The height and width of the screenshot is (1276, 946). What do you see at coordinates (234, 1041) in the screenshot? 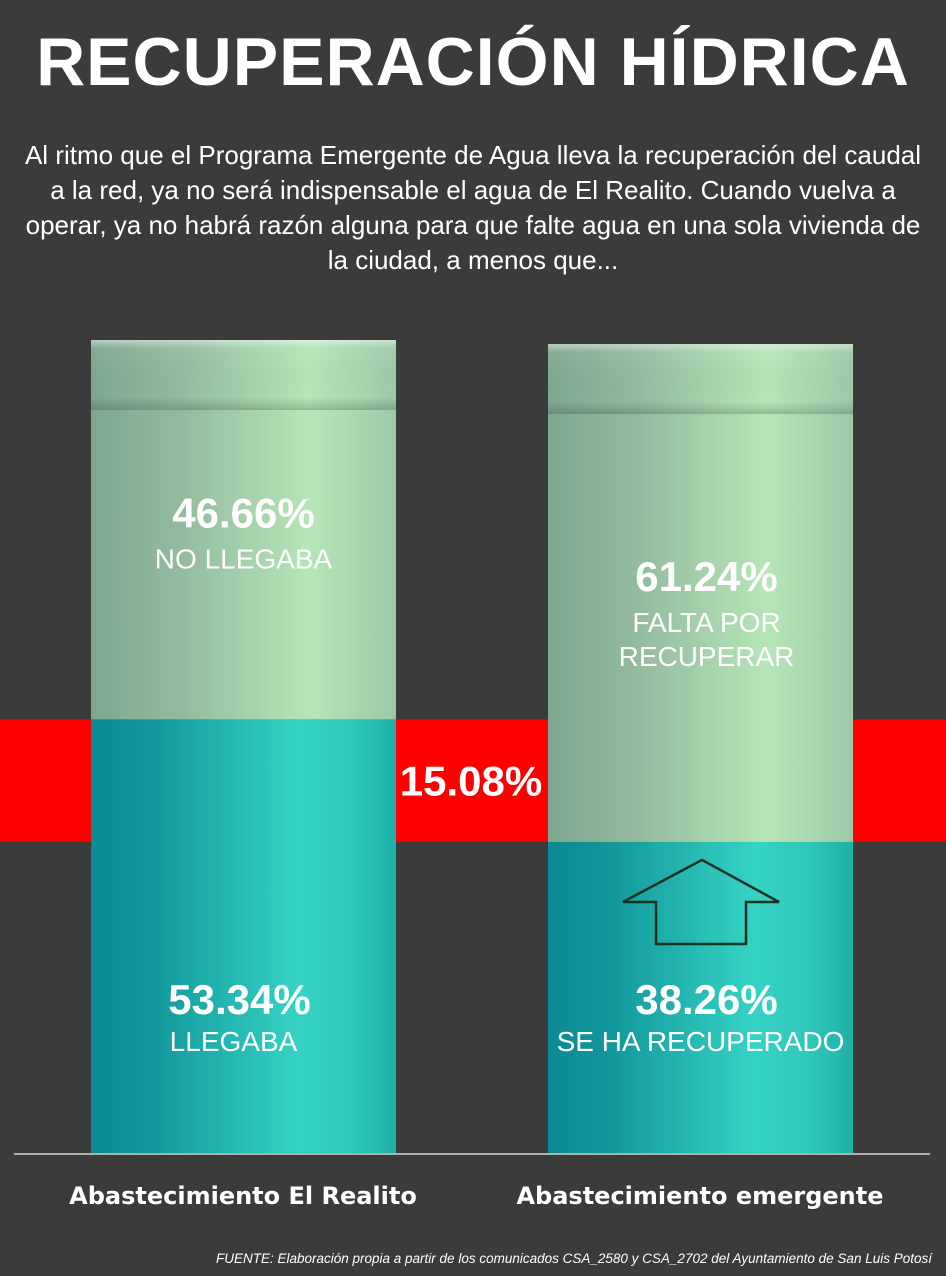
I see `segment-label-realito-received: LLEGABA` at bounding box center [234, 1041].